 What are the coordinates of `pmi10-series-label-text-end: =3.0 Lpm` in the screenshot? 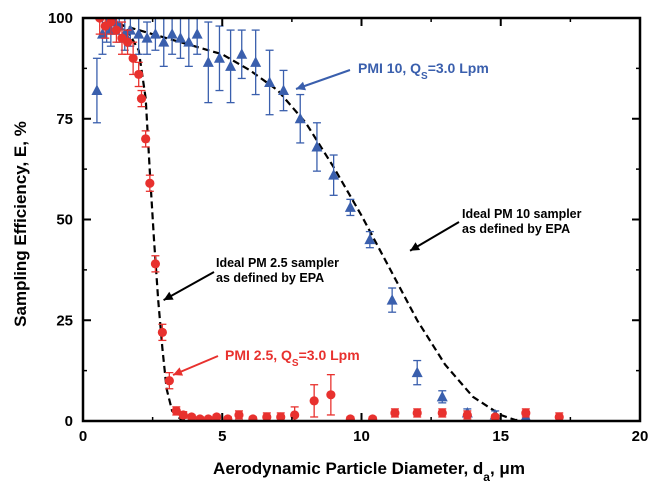 It's located at (458, 68).